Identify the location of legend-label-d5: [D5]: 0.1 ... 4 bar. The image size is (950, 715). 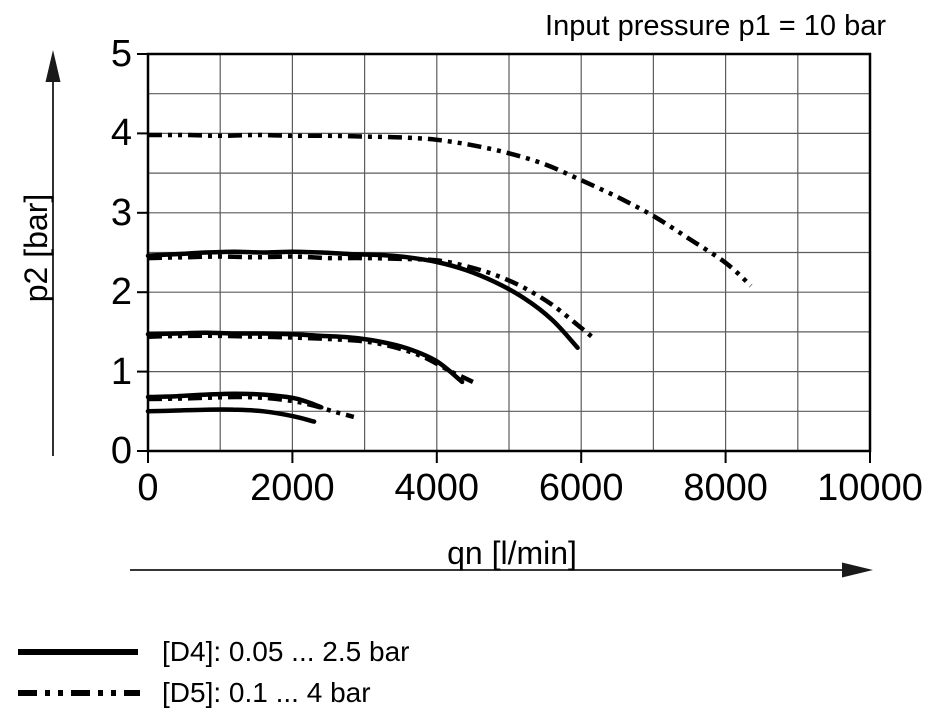
(266, 692).